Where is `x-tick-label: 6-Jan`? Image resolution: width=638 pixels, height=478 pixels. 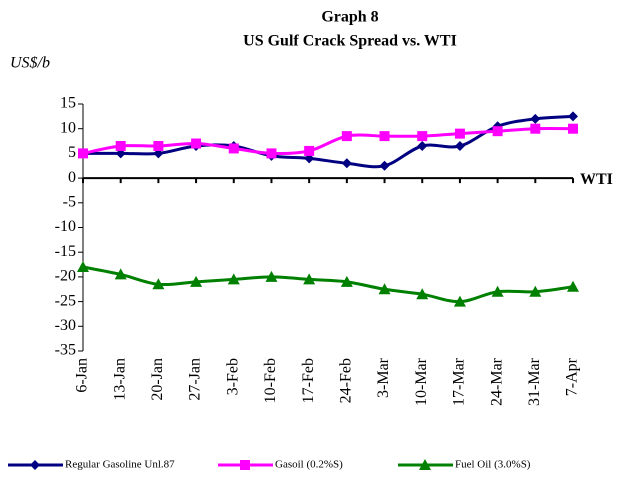 x-tick-label: 6-Jan is located at coordinates (82, 375).